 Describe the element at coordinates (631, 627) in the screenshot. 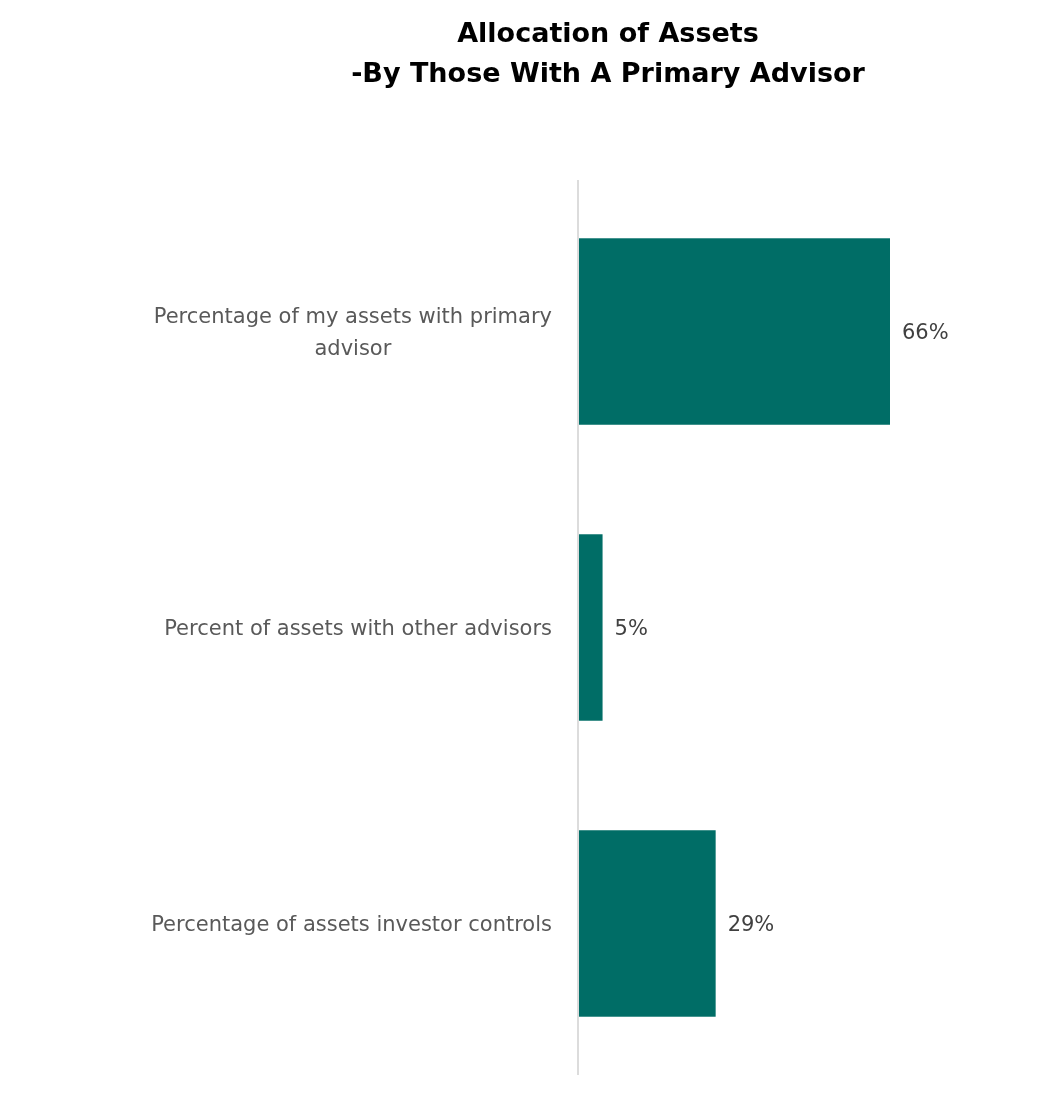

I see `data-label: 5%` at that location.